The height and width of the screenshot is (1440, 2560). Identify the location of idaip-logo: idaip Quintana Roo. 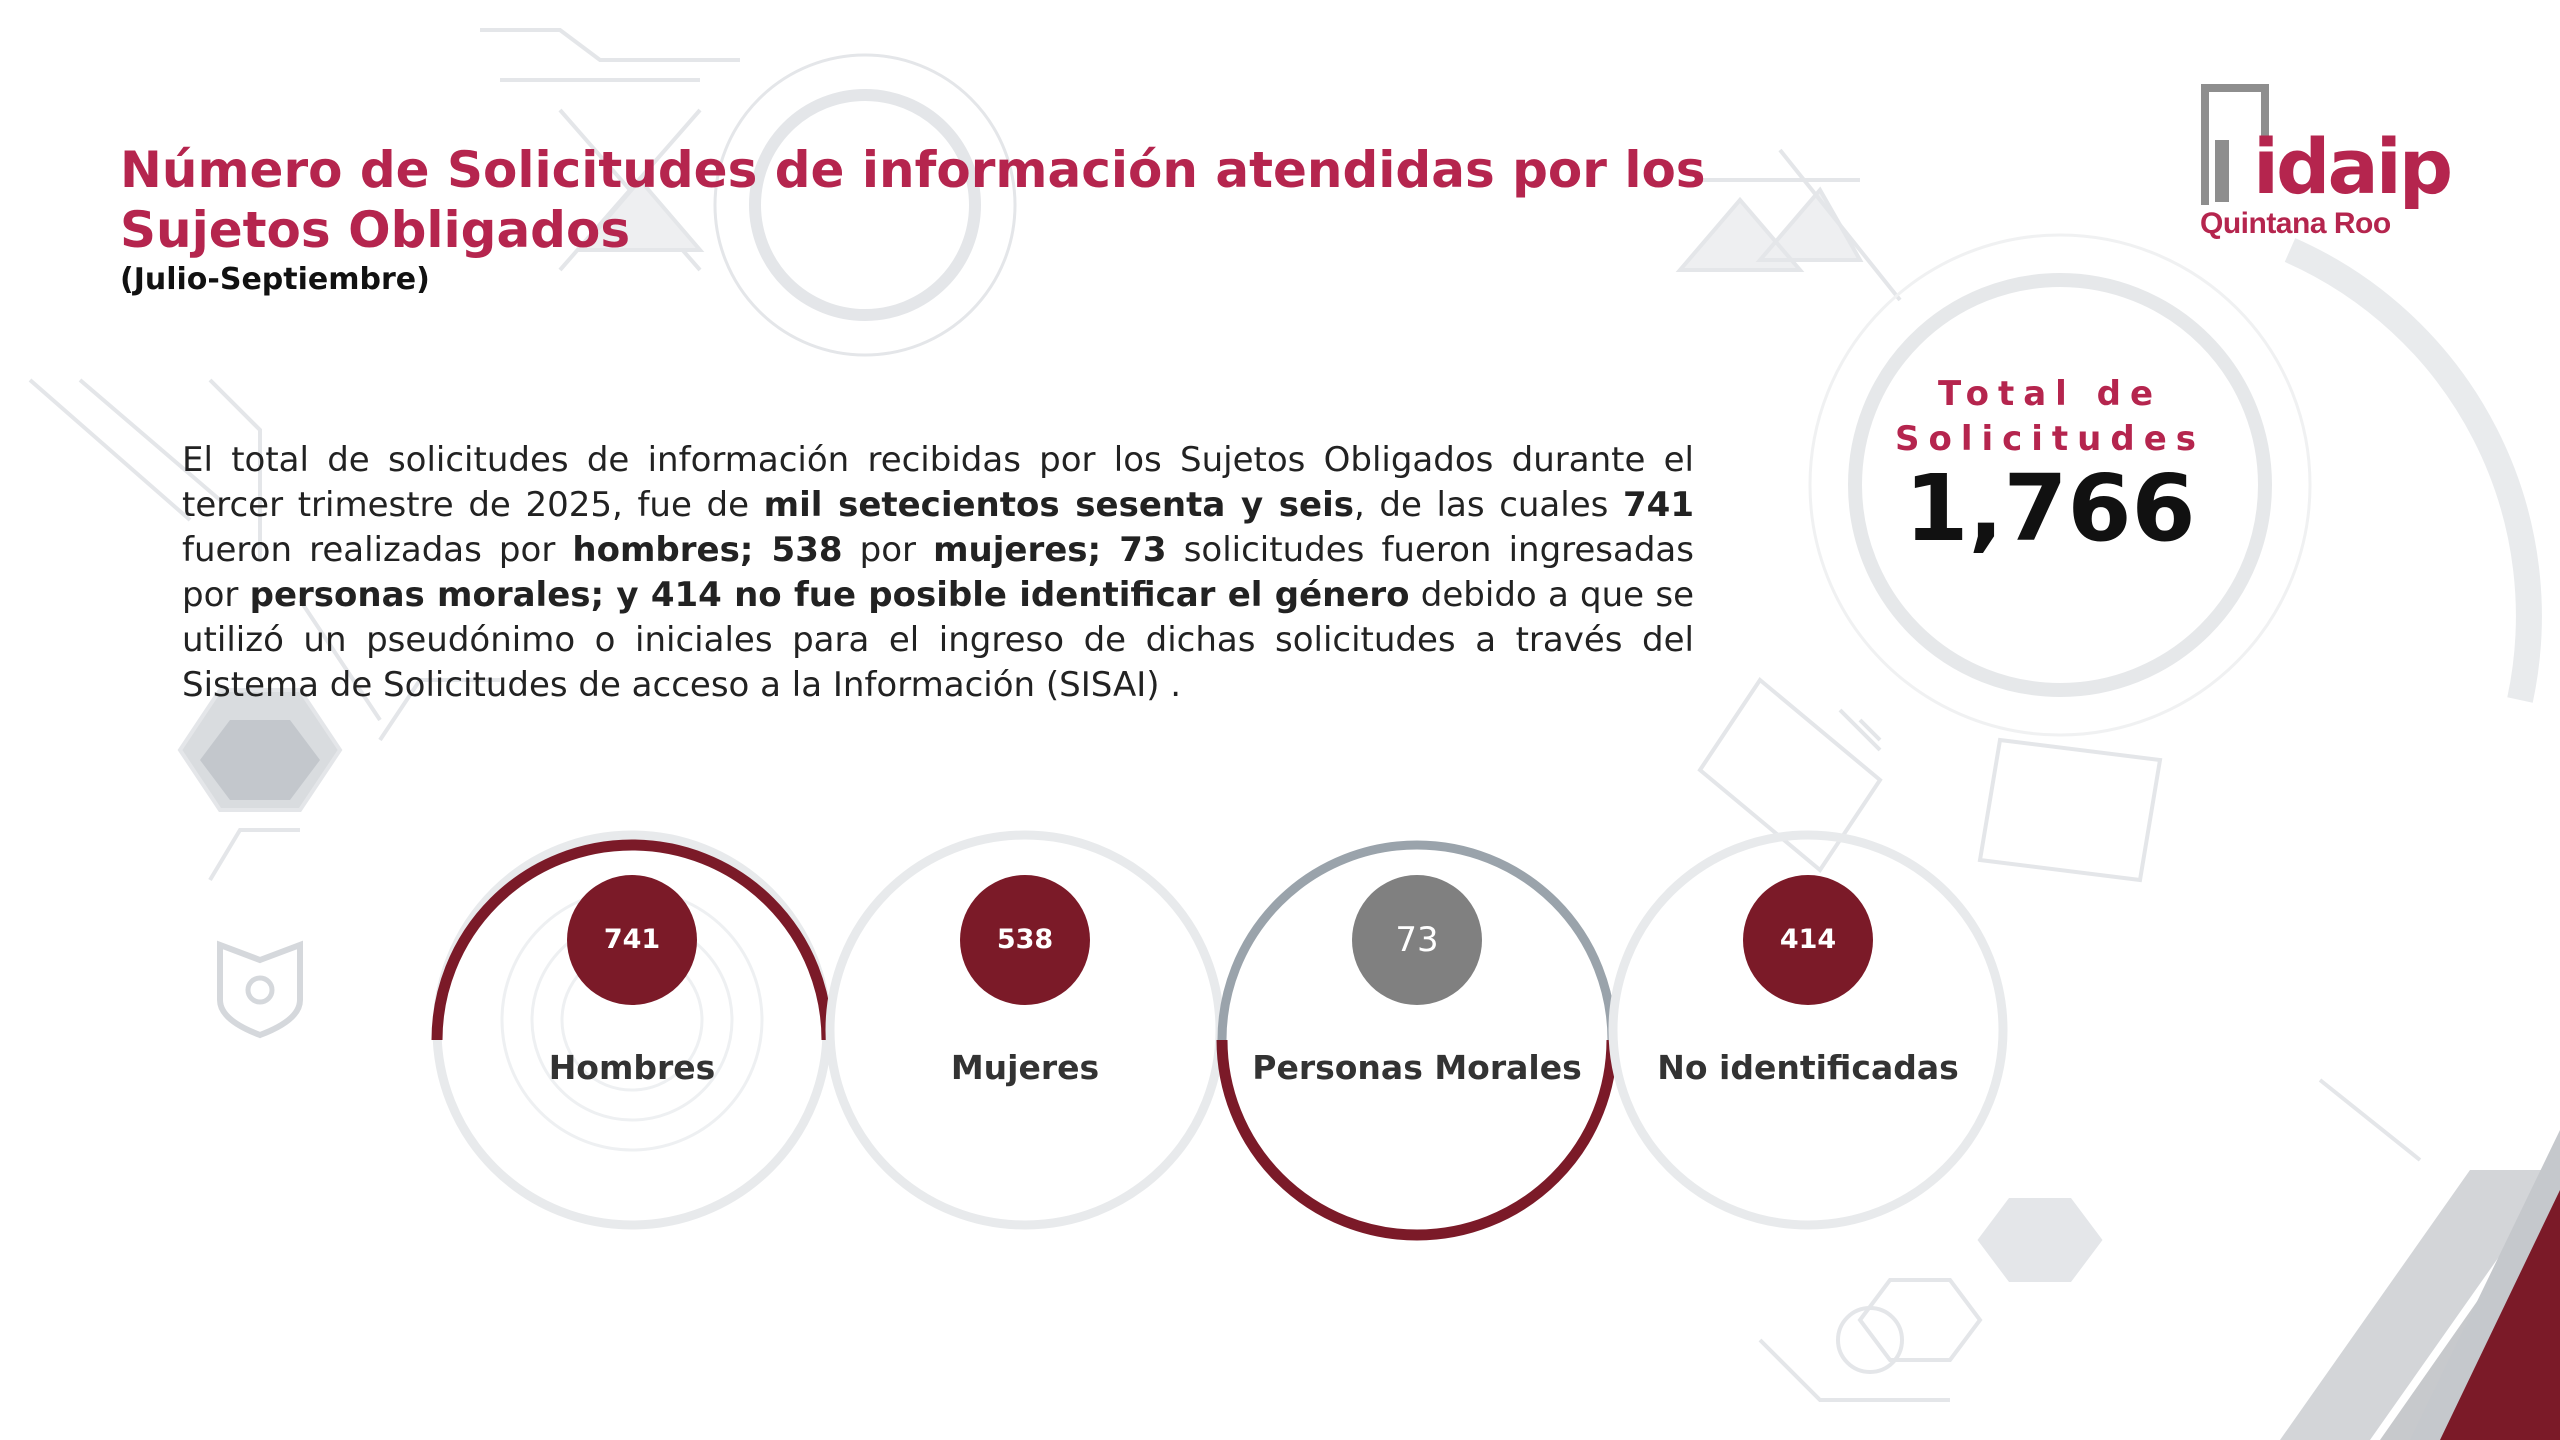
(2325, 165).